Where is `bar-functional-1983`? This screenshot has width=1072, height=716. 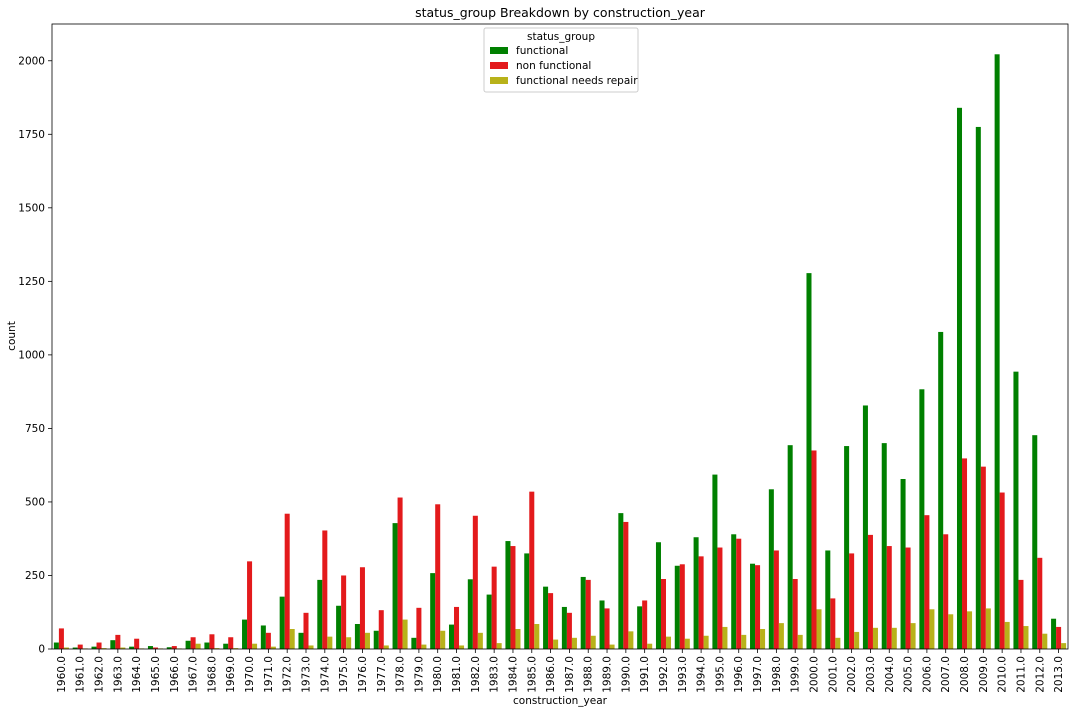 bar-functional-1983 is located at coordinates (489, 621).